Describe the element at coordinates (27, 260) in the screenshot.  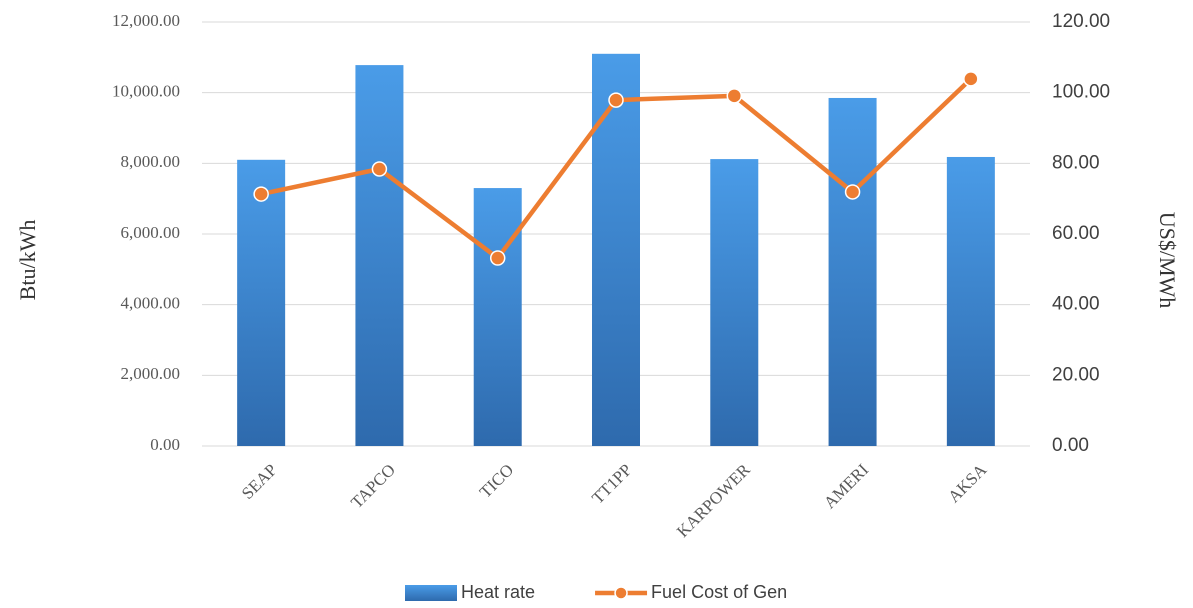
I see `y-axis-label: Btu/kWh` at that location.